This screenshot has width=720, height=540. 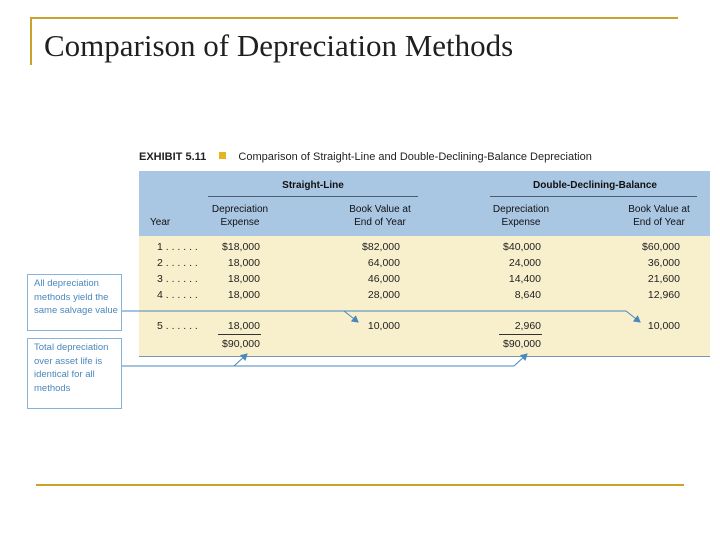 I want to click on row-sl-expense: $18,000, so click(x=241, y=247).